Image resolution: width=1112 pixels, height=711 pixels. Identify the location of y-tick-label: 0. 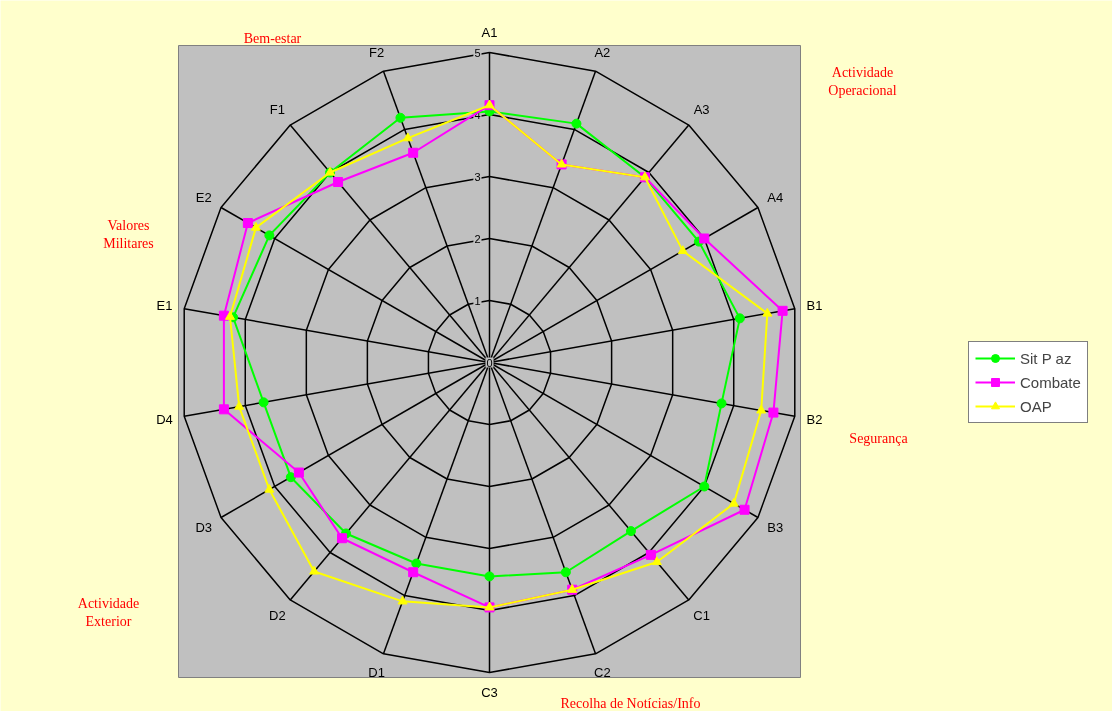
(489, 362).